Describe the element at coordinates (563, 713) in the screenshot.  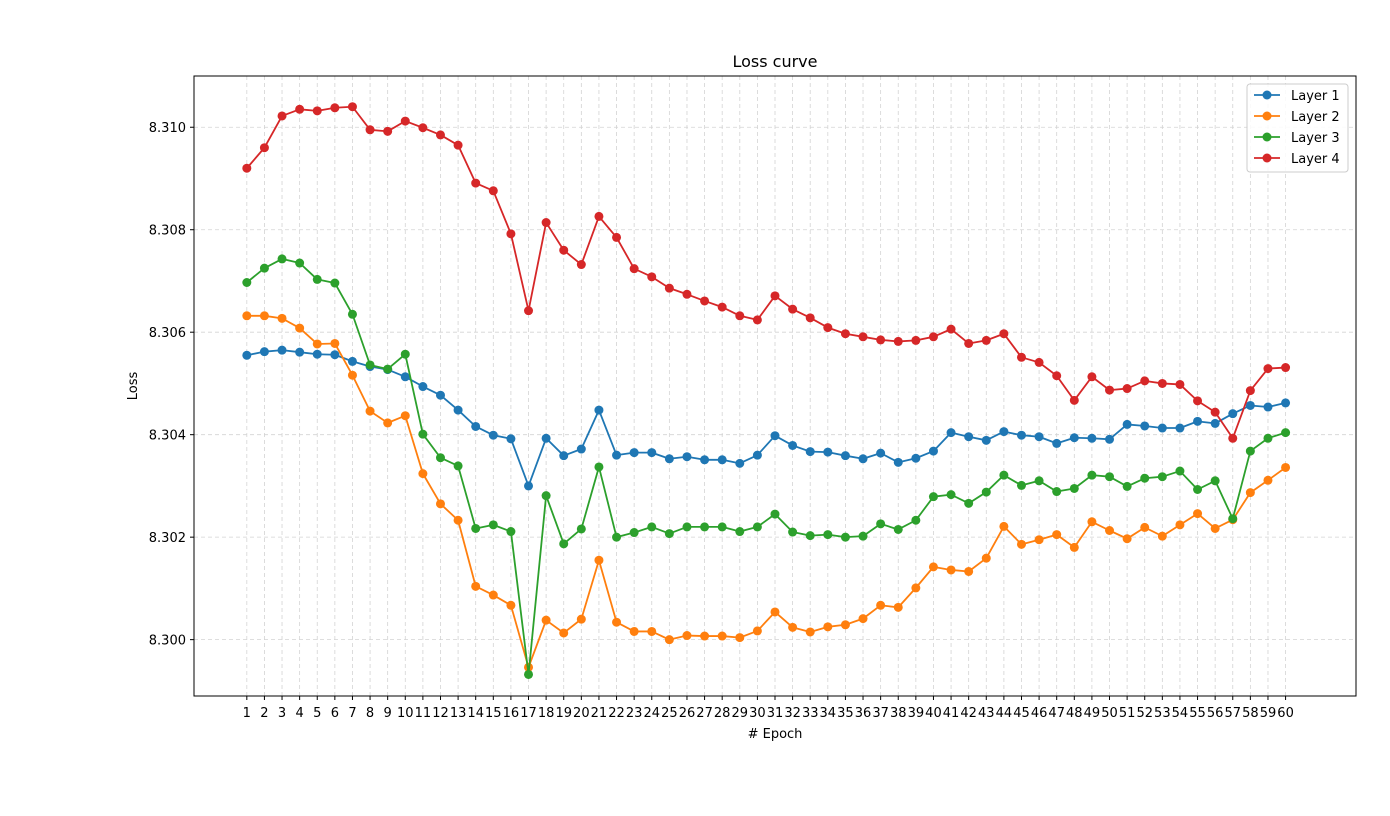
I see `x-tick-label: 19` at that location.